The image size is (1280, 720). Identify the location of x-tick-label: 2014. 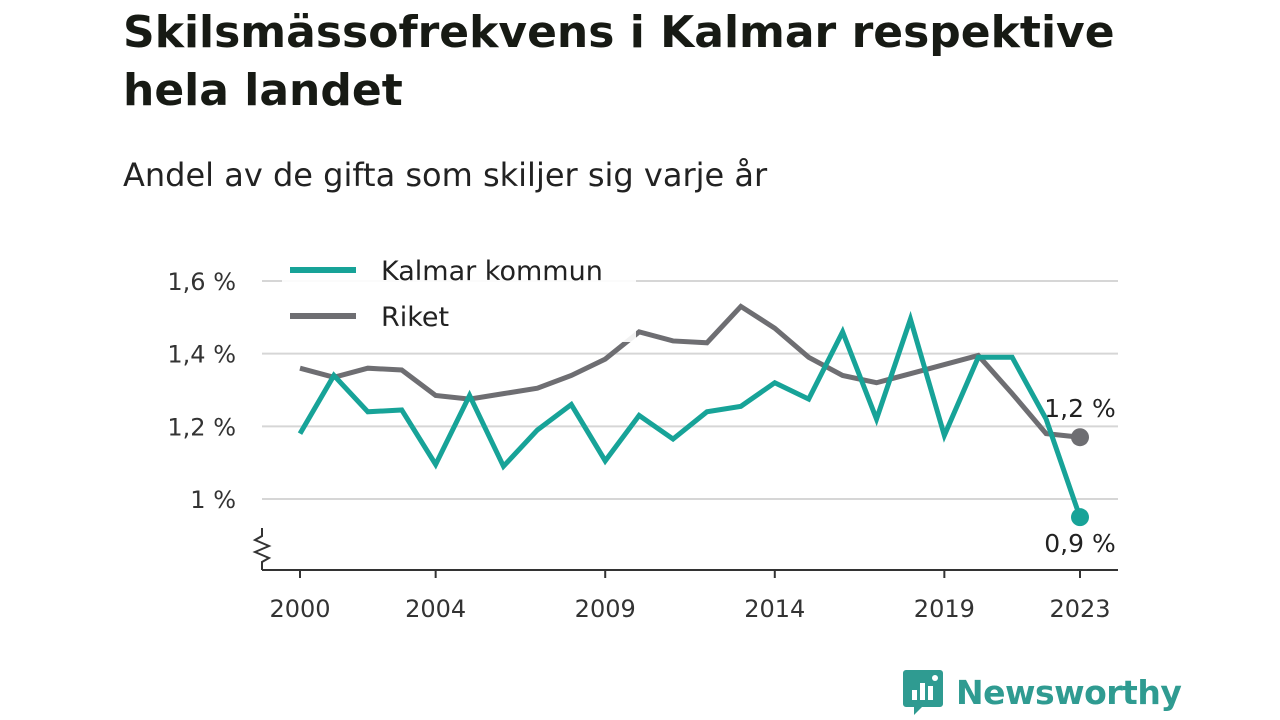
(774, 609).